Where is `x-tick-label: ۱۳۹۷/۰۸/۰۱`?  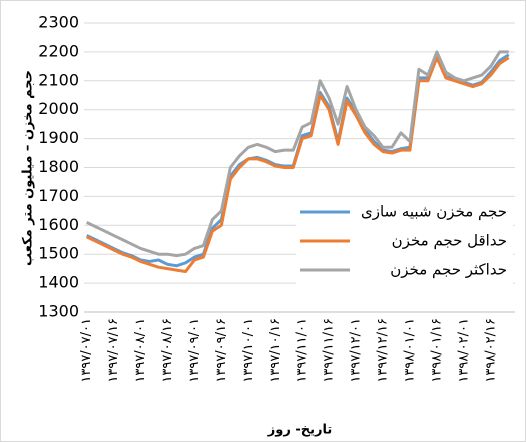 x-tick-label: ۱۳۹۷/۰۸/۰۱ is located at coordinates (140, 350).